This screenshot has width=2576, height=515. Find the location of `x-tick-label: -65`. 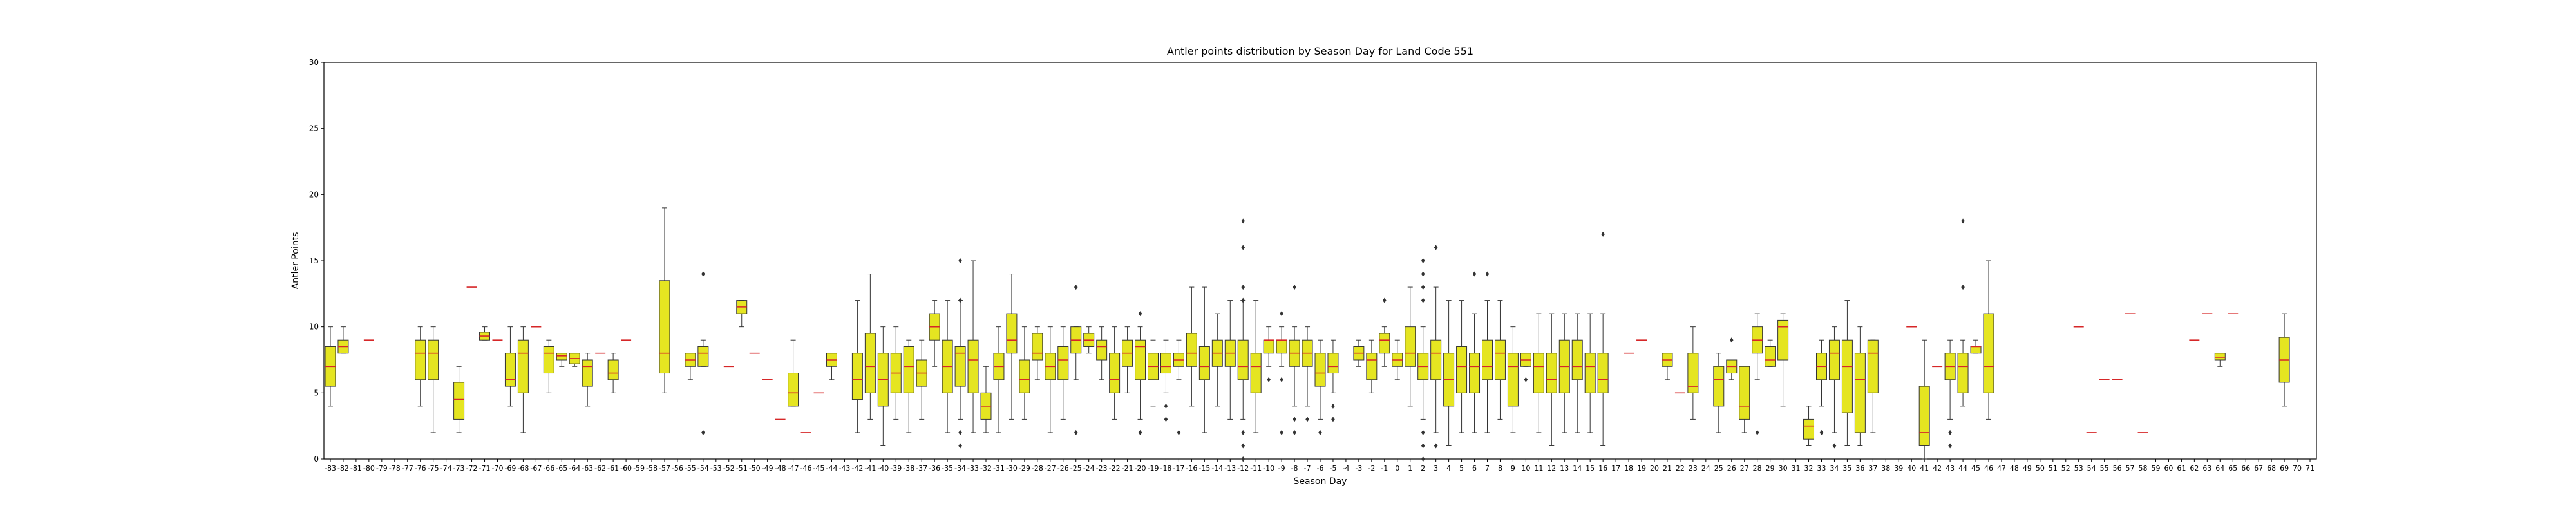

x-tick-label: -65 is located at coordinates (561, 468).